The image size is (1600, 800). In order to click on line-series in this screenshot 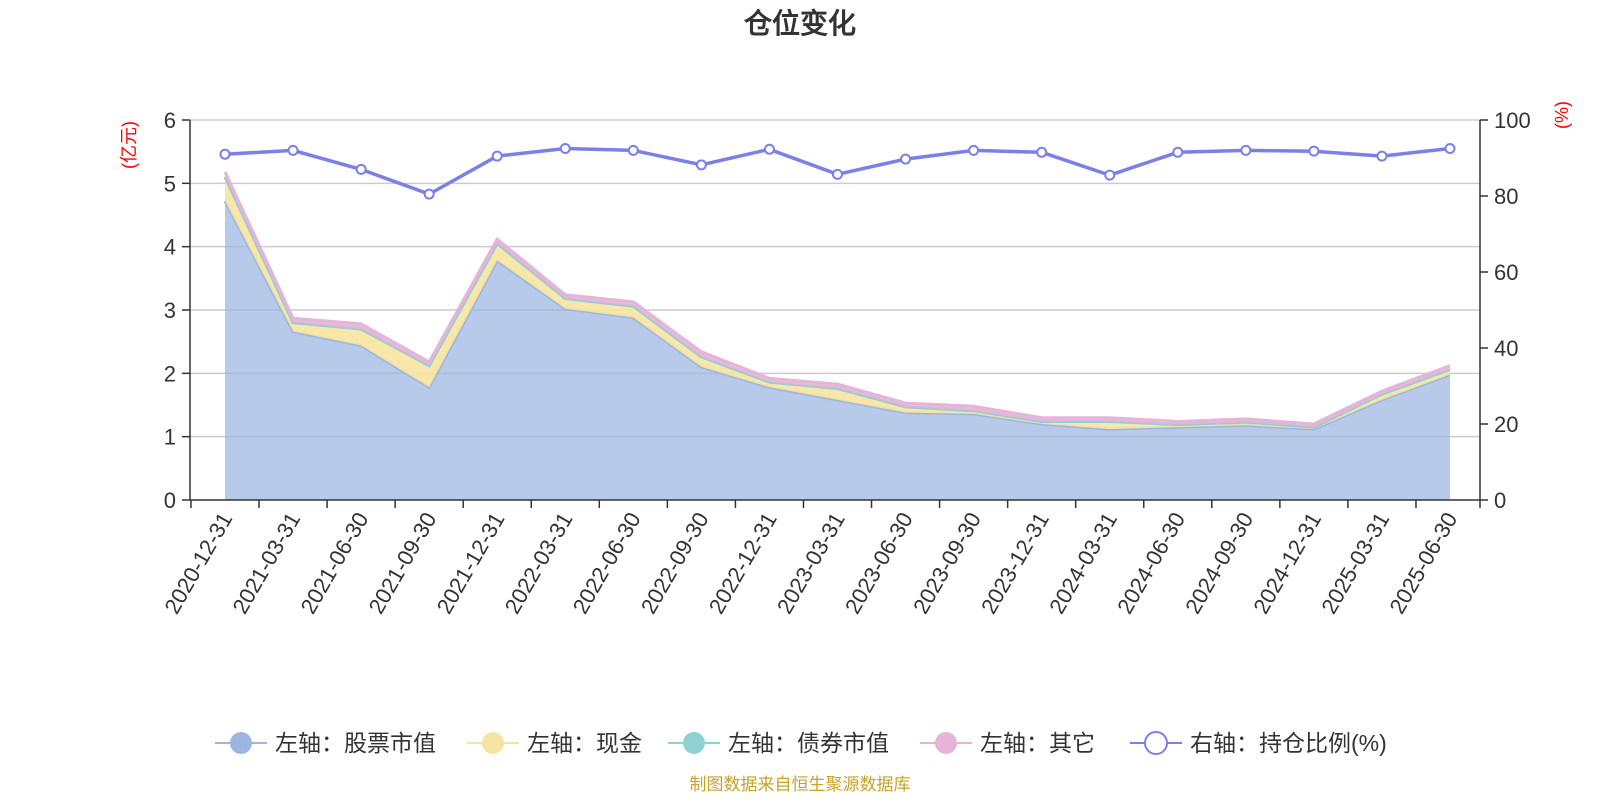, I will do `click(837, 171)`.